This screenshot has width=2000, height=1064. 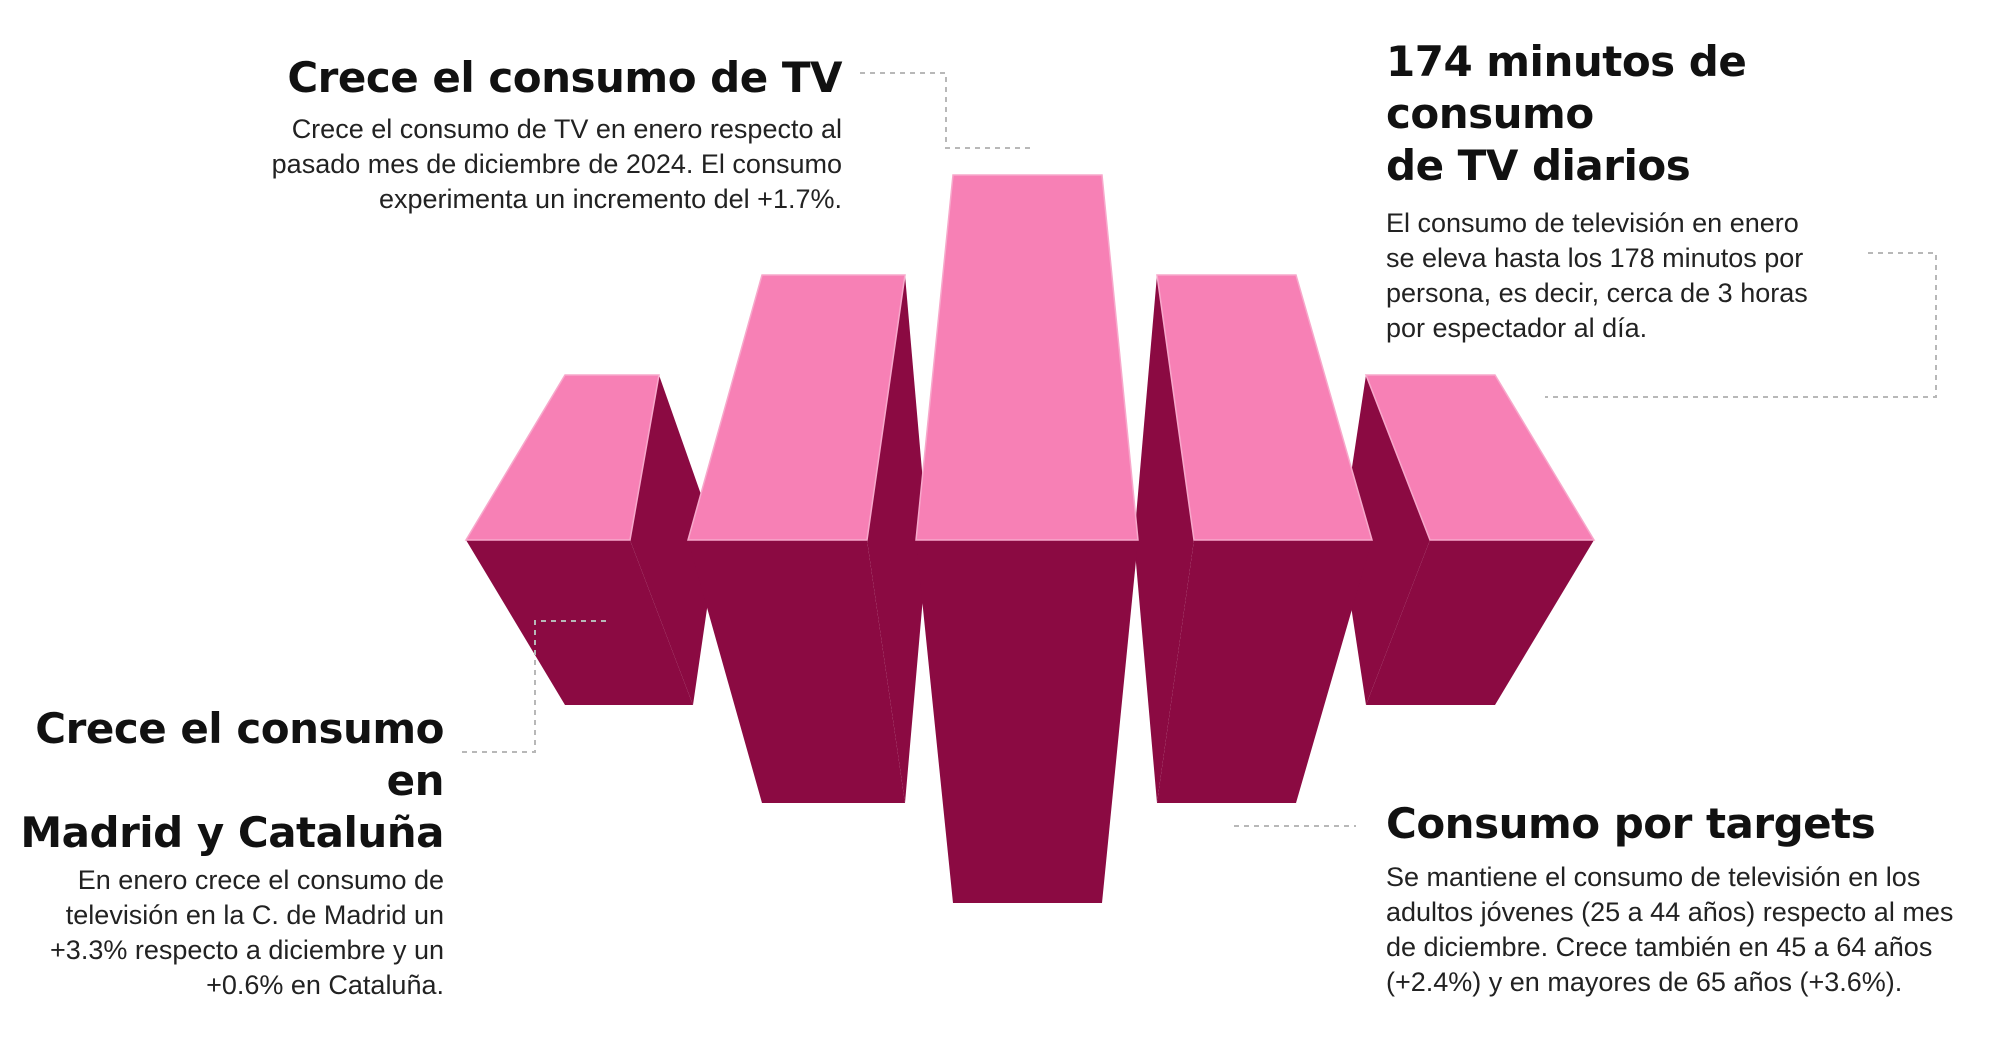 What do you see at coordinates (260, 880) in the screenshot?
I see `text-line: En enero crece el consumo de` at bounding box center [260, 880].